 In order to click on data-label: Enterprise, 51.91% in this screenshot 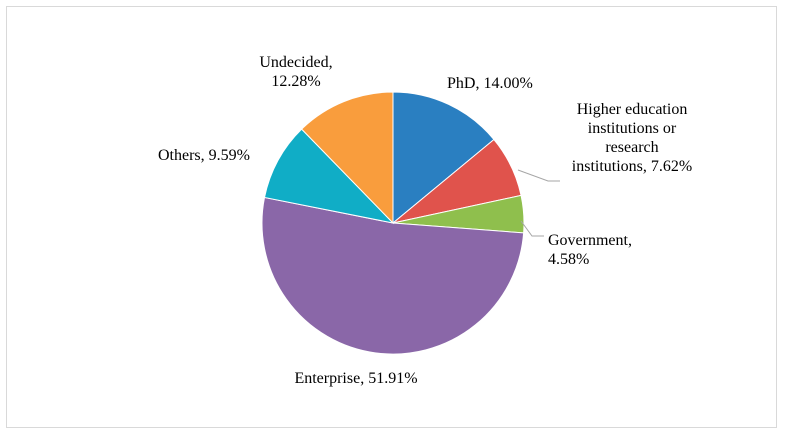, I will do `click(355, 378)`.